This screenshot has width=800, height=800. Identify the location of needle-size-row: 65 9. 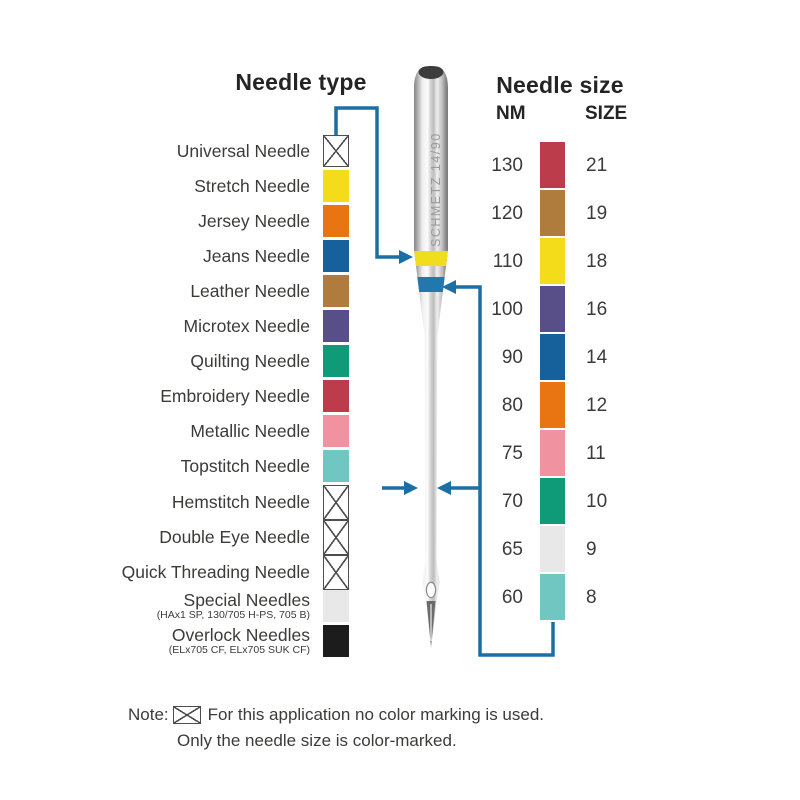
(550, 550).